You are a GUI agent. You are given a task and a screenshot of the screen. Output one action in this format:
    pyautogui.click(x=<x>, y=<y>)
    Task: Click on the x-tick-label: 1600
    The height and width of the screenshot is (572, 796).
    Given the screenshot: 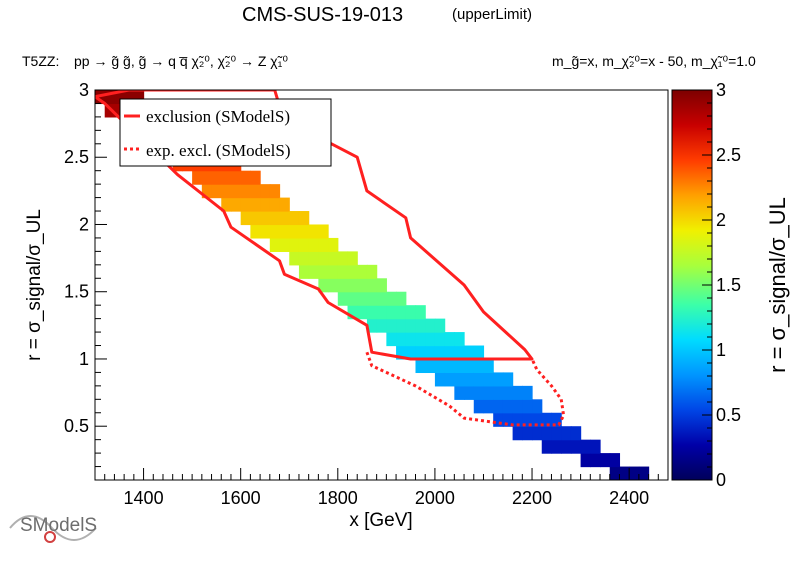 What is the action you would take?
    pyautogui.click(x=241, y=498)
    